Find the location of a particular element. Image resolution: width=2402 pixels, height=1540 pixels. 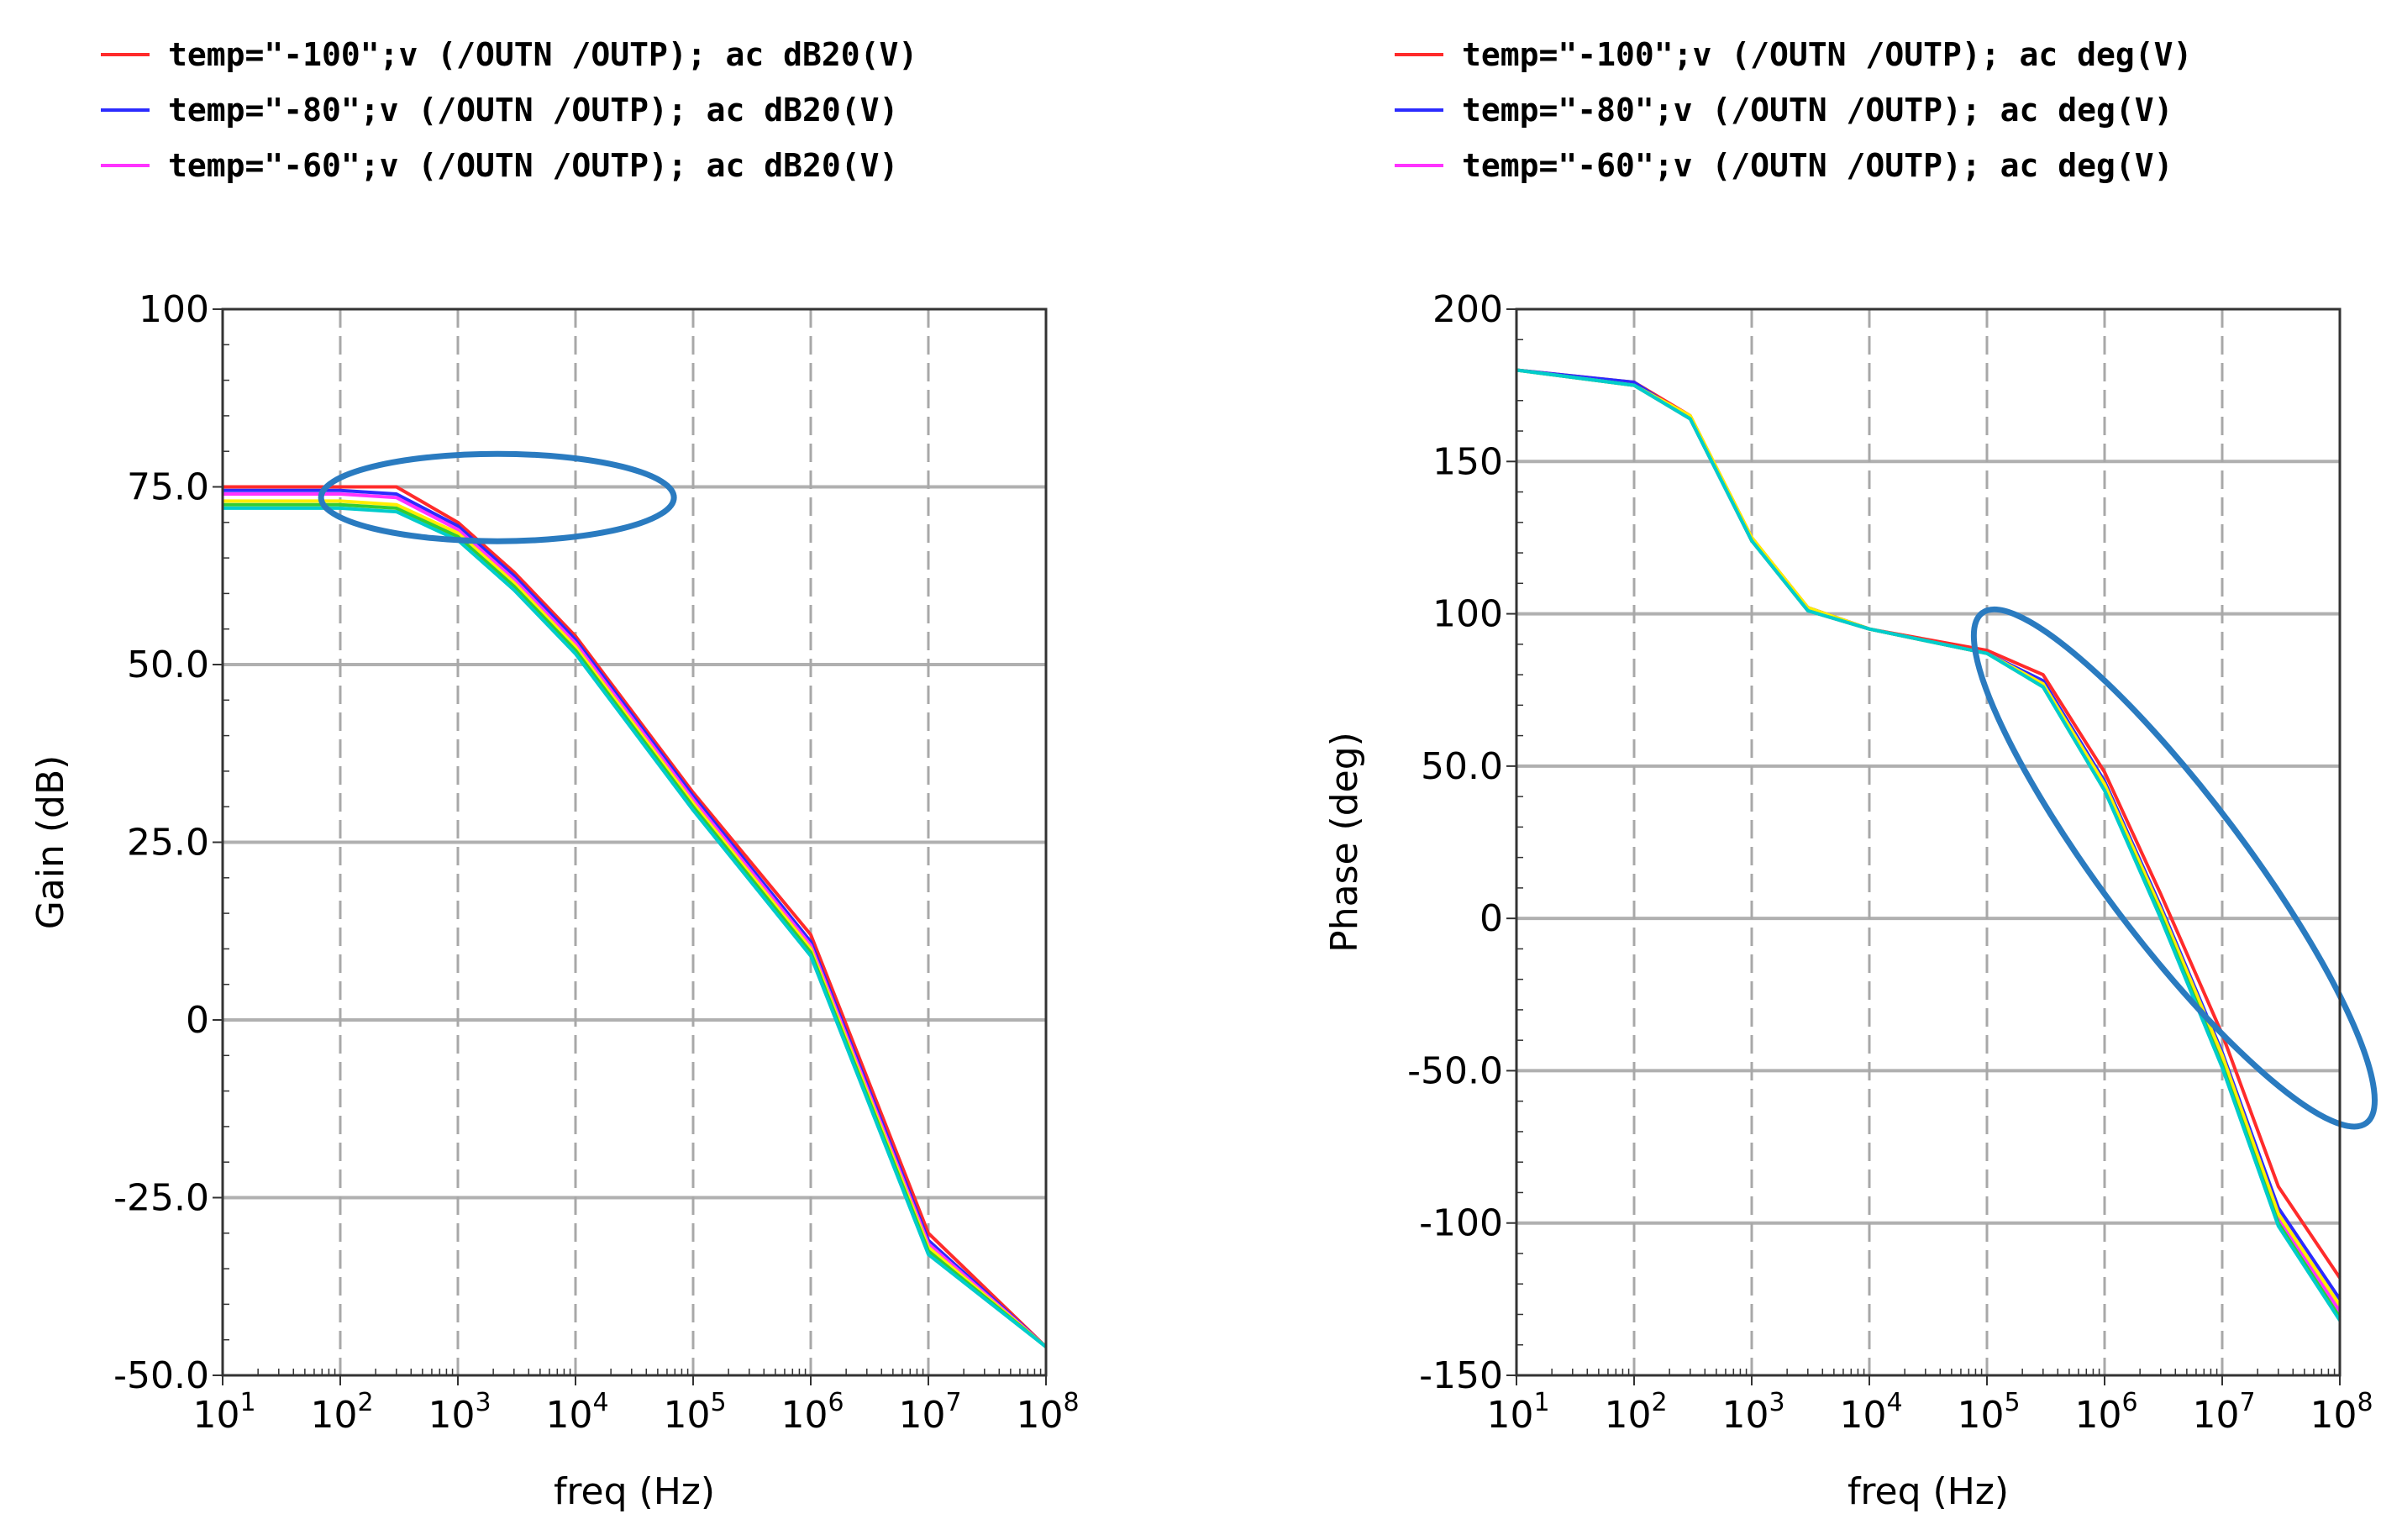

gain-xtick-label-2: 10³ is located at coordinates (460, 1412).